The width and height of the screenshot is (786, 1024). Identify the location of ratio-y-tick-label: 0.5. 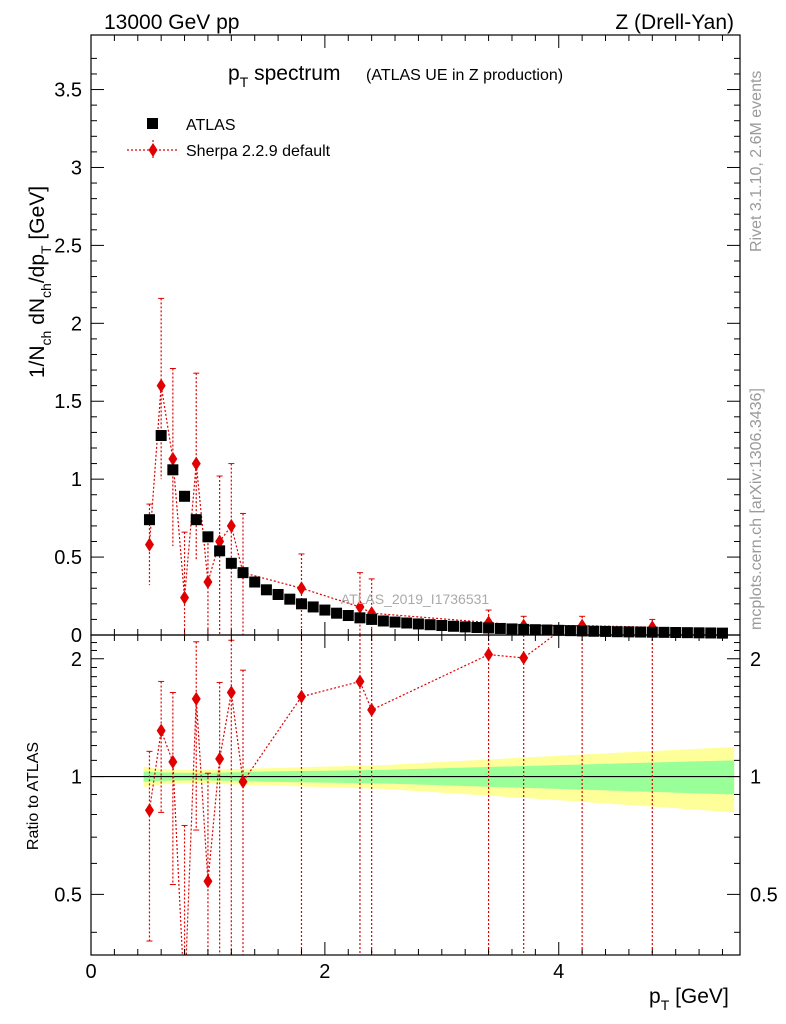
(68, 895).